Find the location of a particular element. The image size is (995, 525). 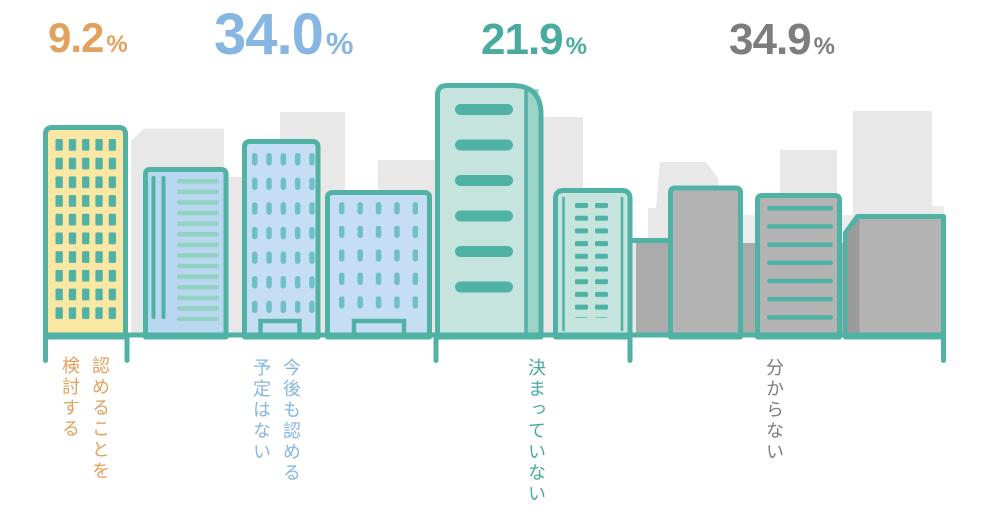

value-unknown: 34.9 is located at coordinates (770, 39).